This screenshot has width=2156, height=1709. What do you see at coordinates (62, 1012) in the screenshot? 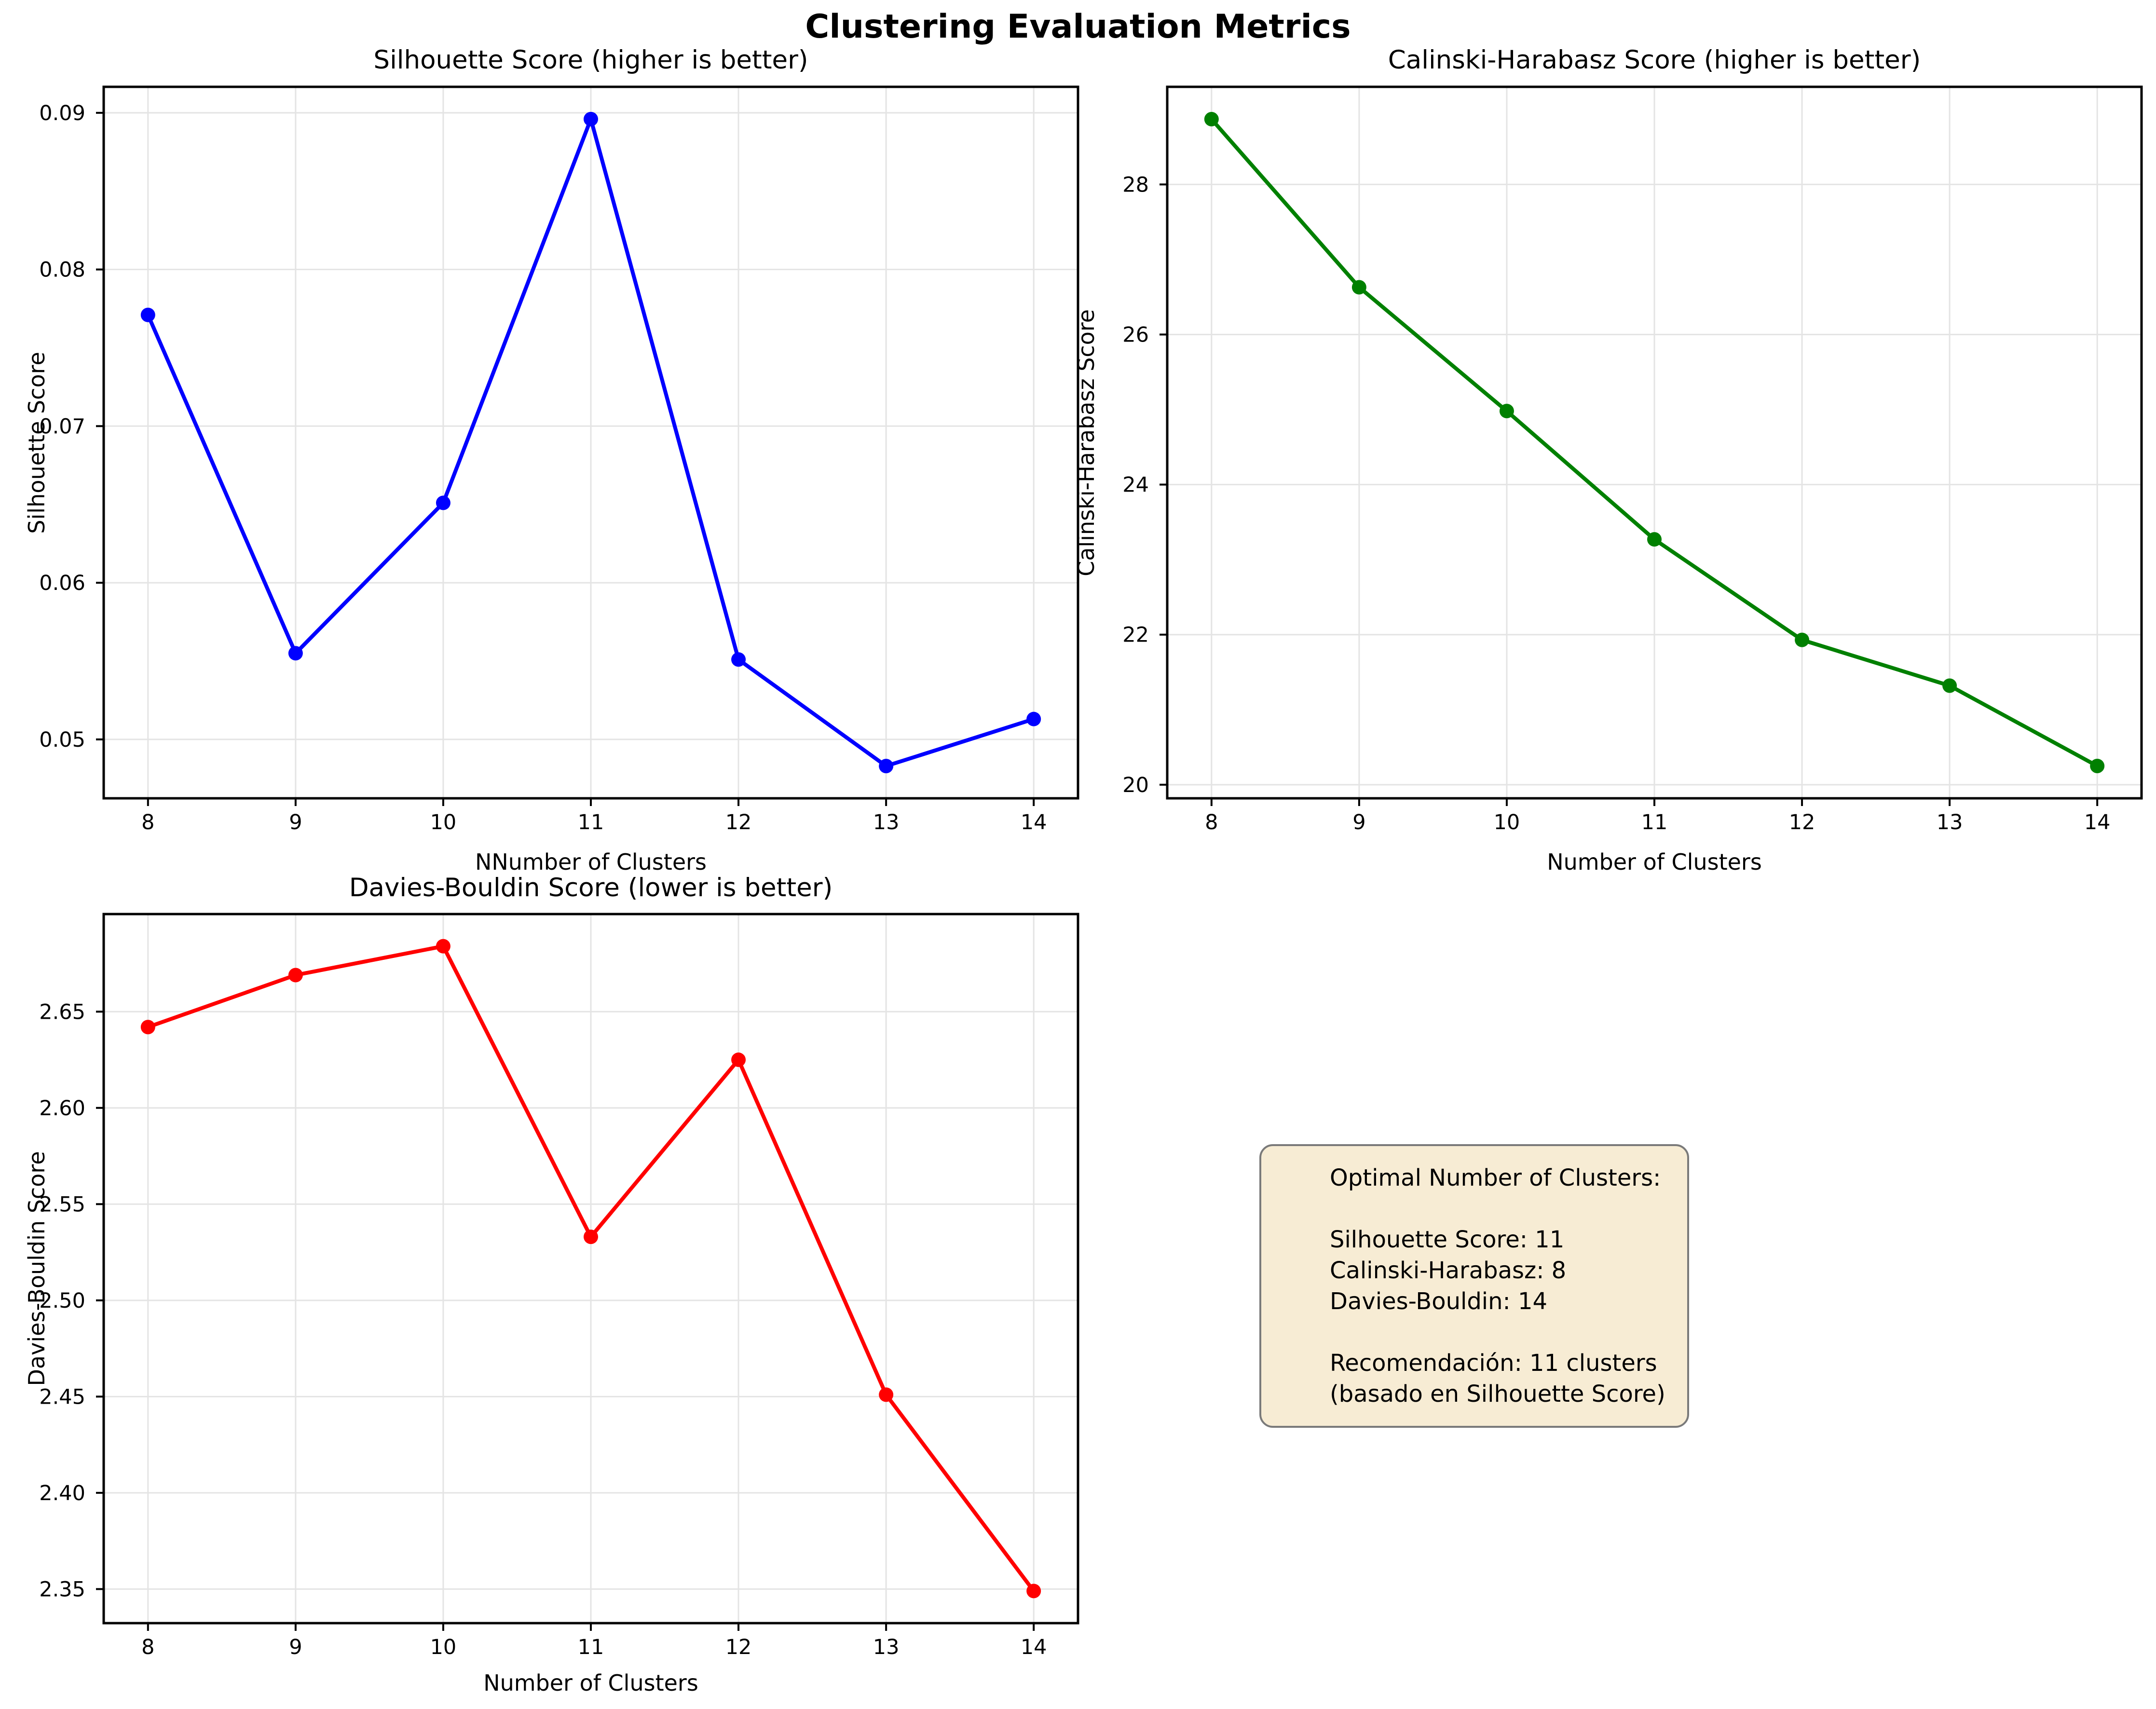
I see `y-tick-label: 2.65` at bounding box center [62, 1012].